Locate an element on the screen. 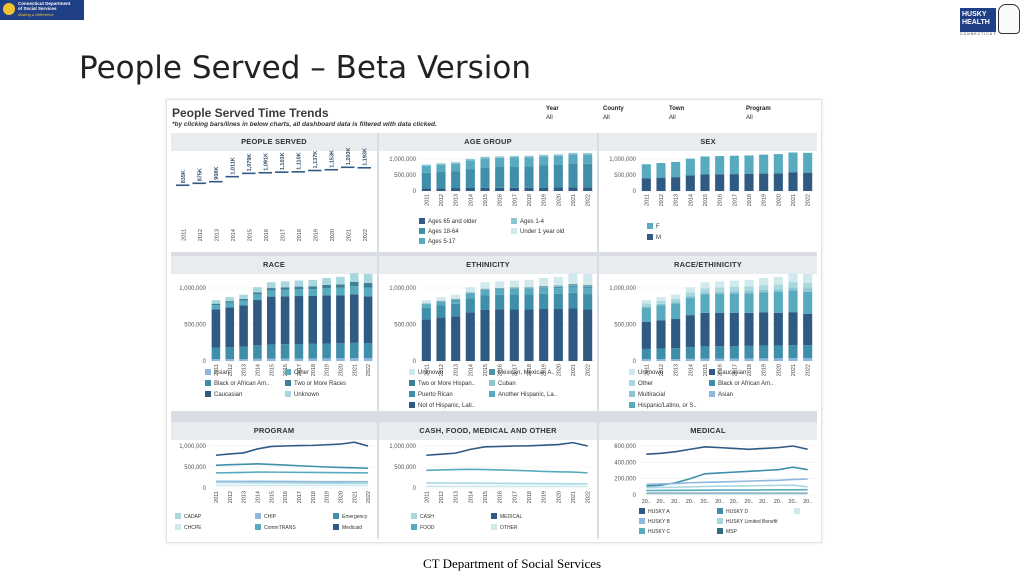  legend-item: Multiracial is located at coordinates (647, 394).